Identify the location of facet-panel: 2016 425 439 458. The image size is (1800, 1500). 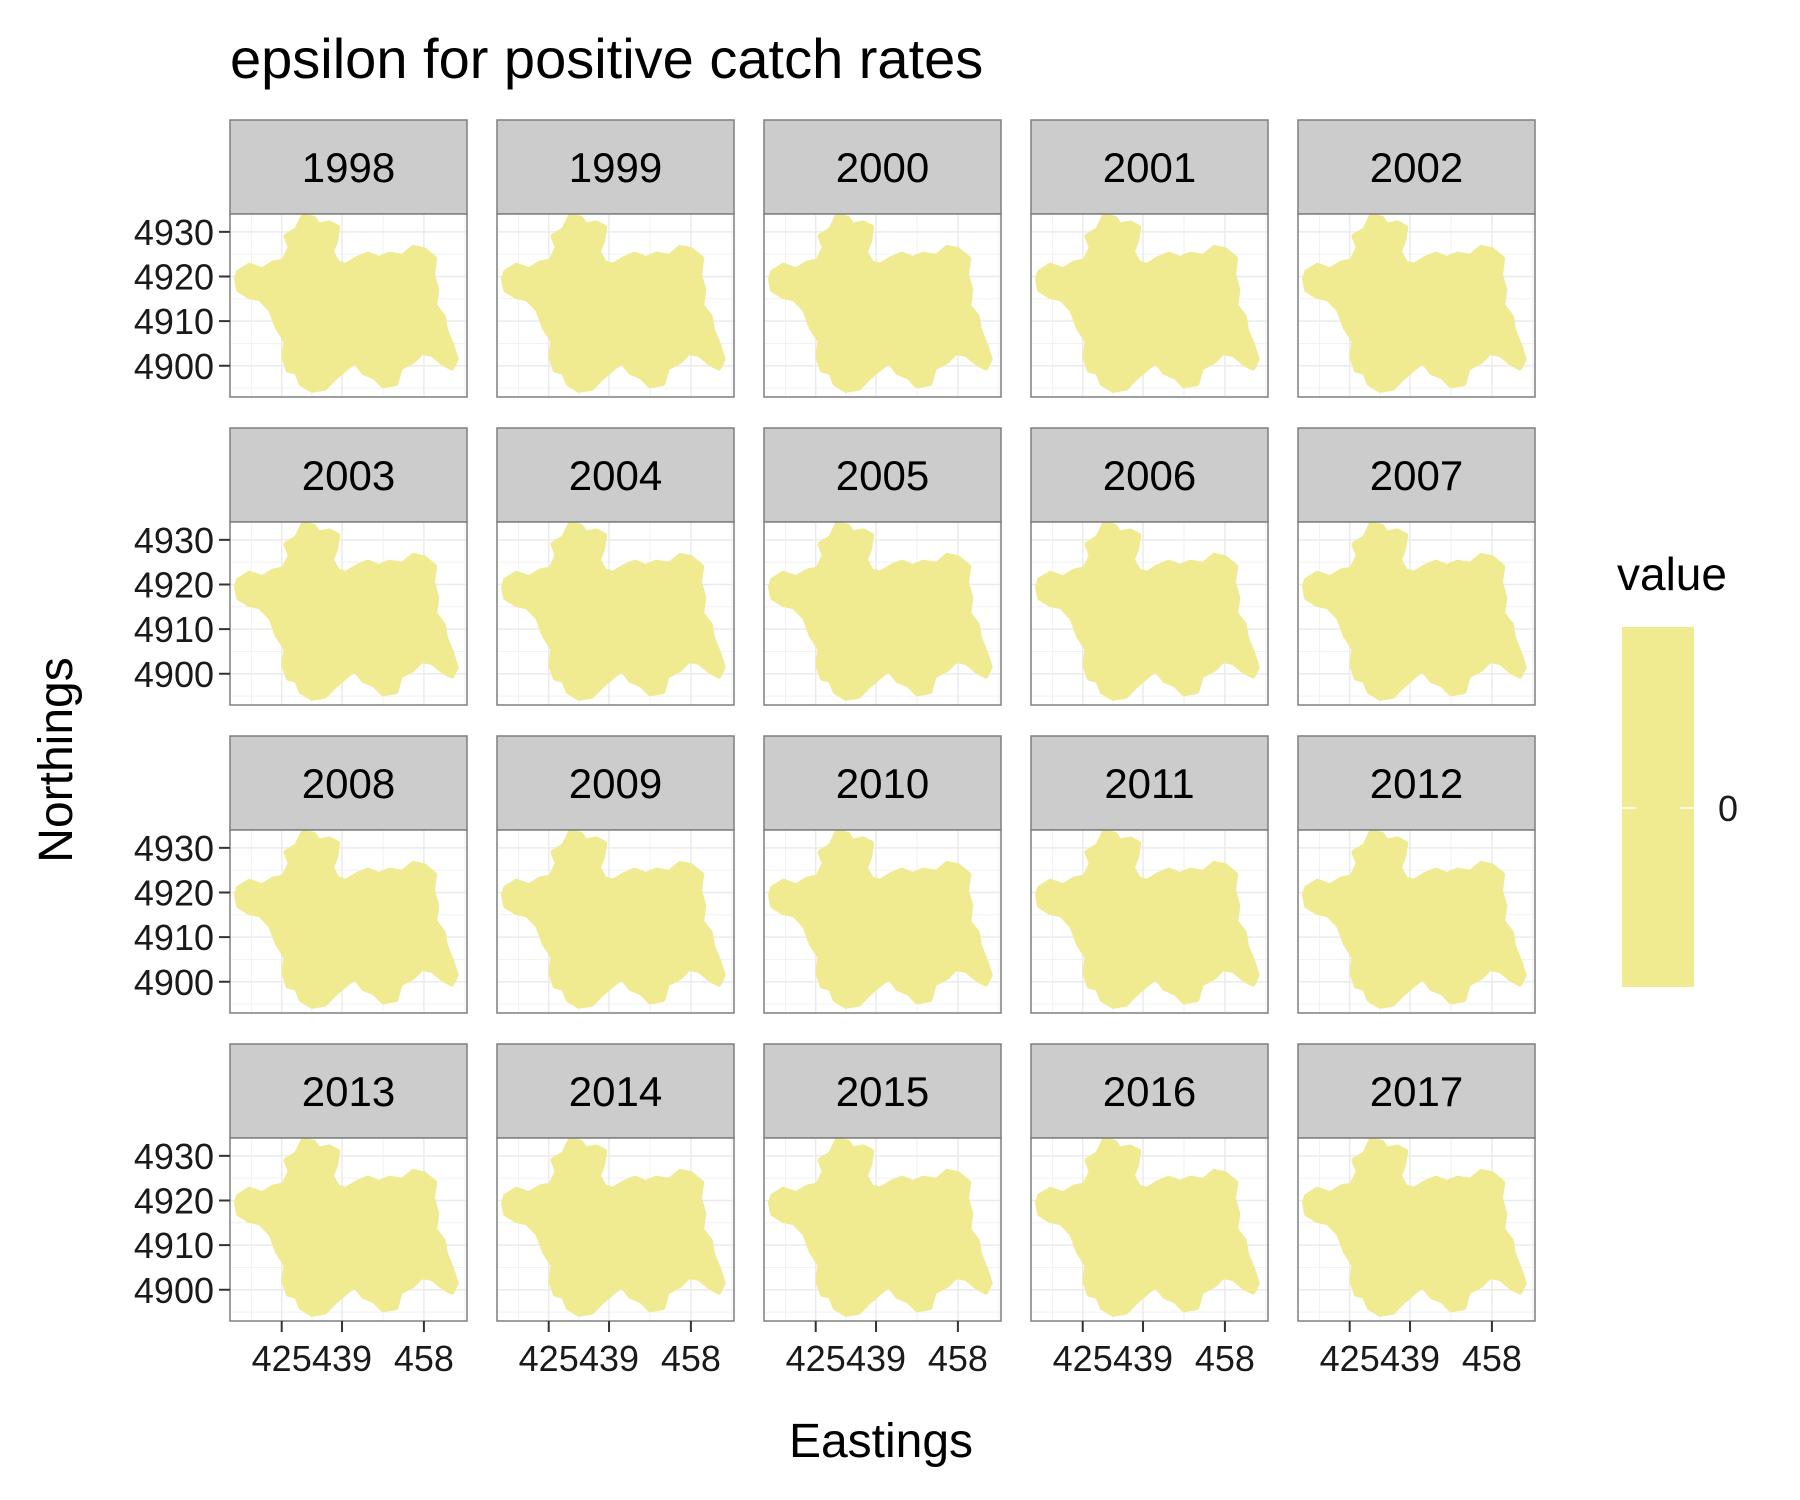
(1149, 1211).